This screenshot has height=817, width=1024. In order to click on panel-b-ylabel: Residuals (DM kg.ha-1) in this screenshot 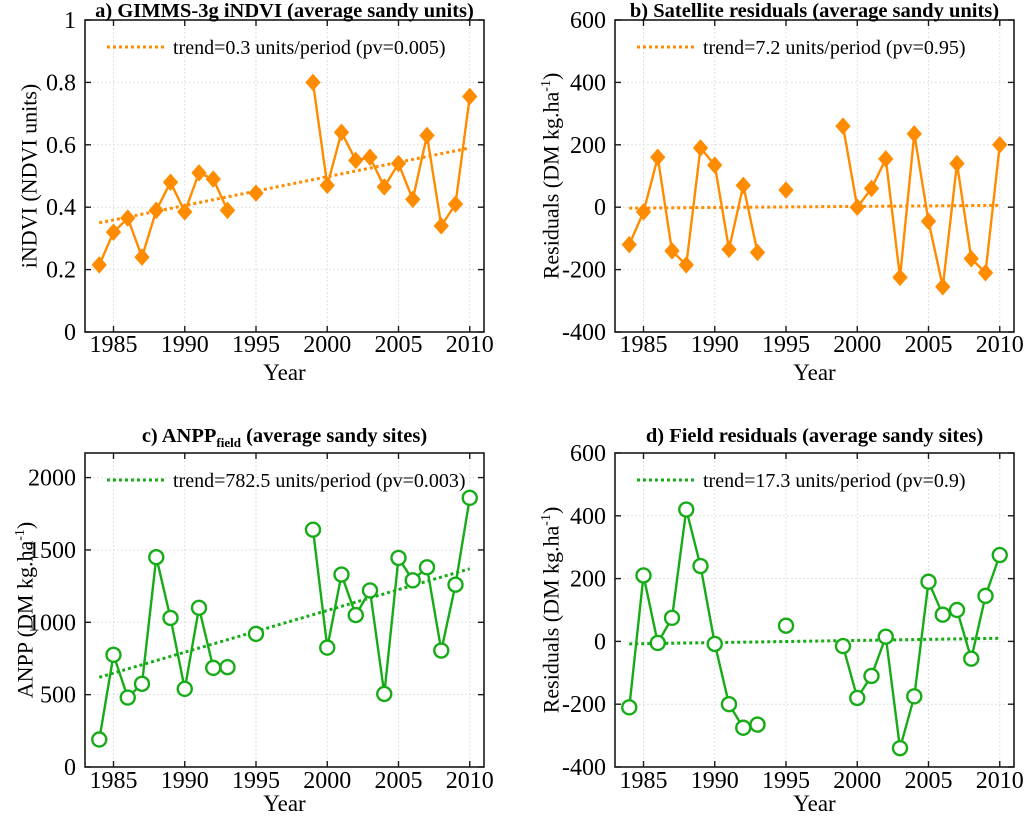, I will do `click(551, 176)`.